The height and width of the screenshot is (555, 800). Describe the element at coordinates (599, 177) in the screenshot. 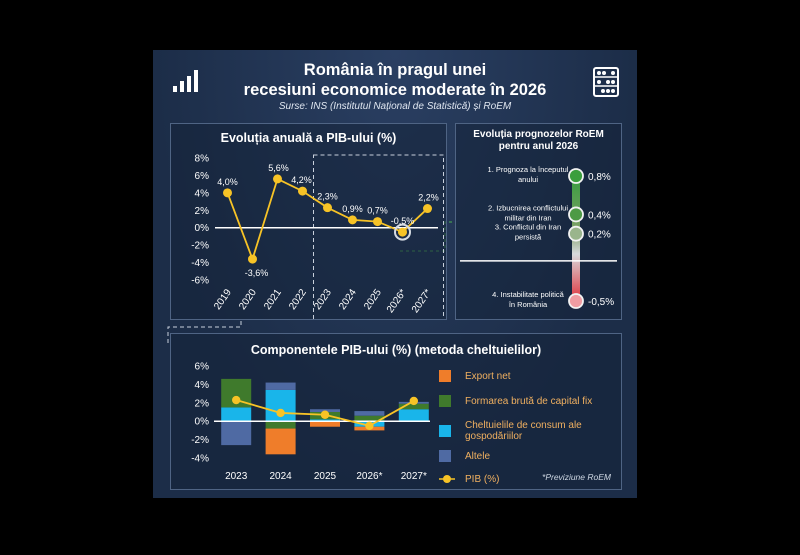

I see `forecast-value-label: 0,8%` at that location.